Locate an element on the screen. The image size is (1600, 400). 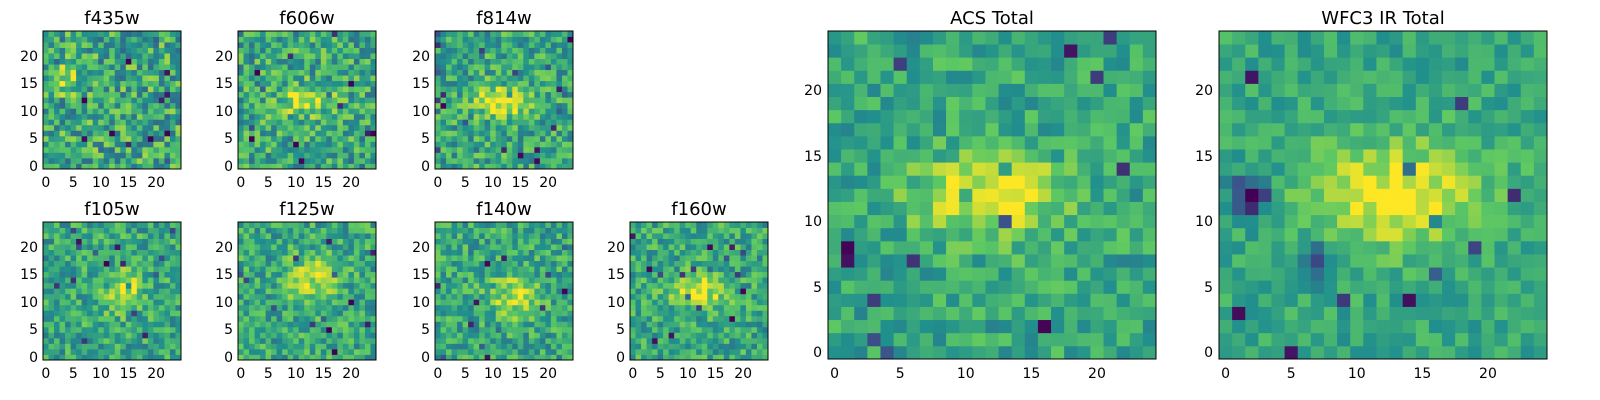
y-tick-labels: 0 5 10 15 20 is located at coordinates (224, 303).